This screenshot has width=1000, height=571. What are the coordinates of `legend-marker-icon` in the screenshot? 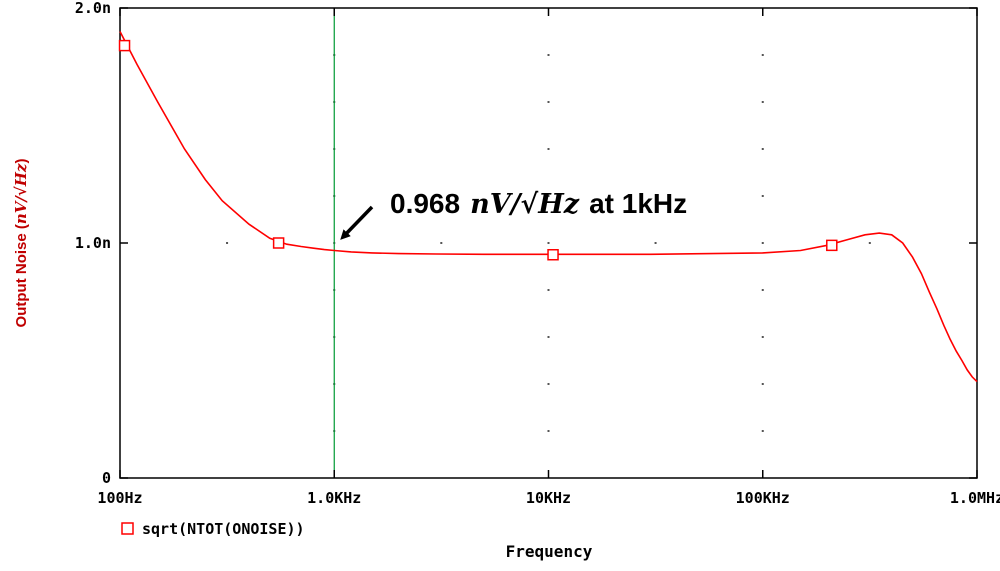 It's located at (127, 528).